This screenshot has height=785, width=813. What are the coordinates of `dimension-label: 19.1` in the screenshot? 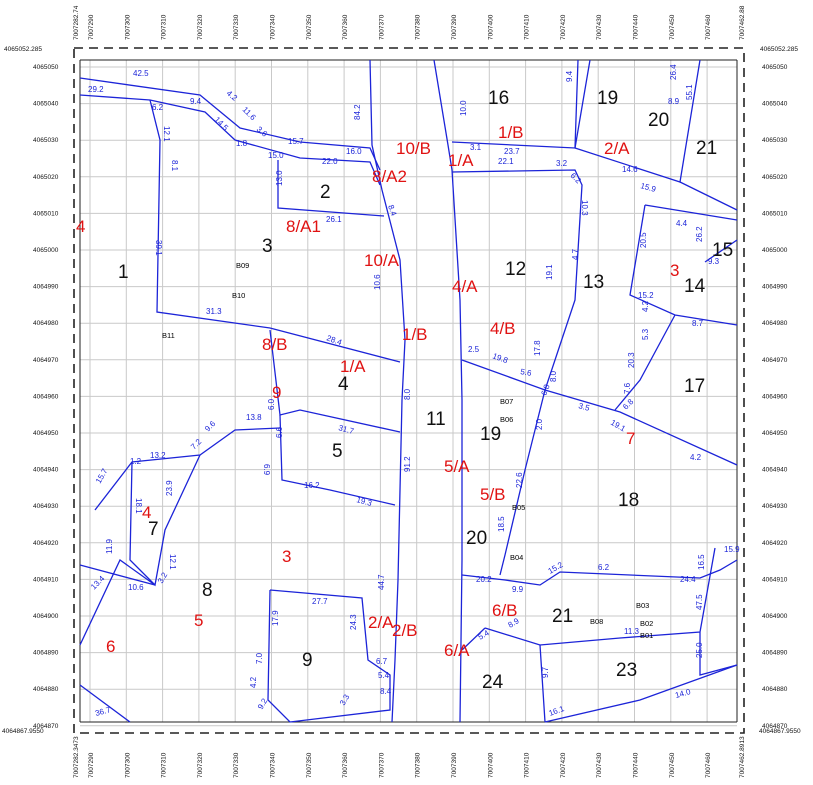 It's located at (549, 272).